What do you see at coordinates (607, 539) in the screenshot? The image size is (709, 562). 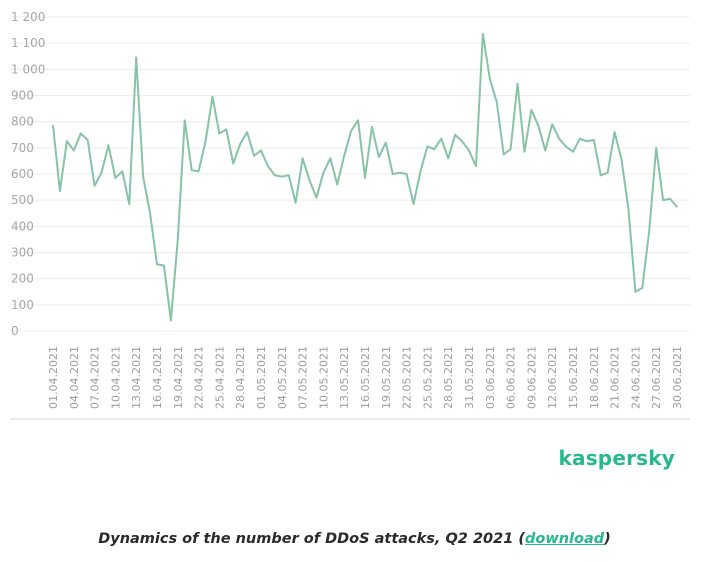 I see `caption-close: )` at bounding box center [607, 539].